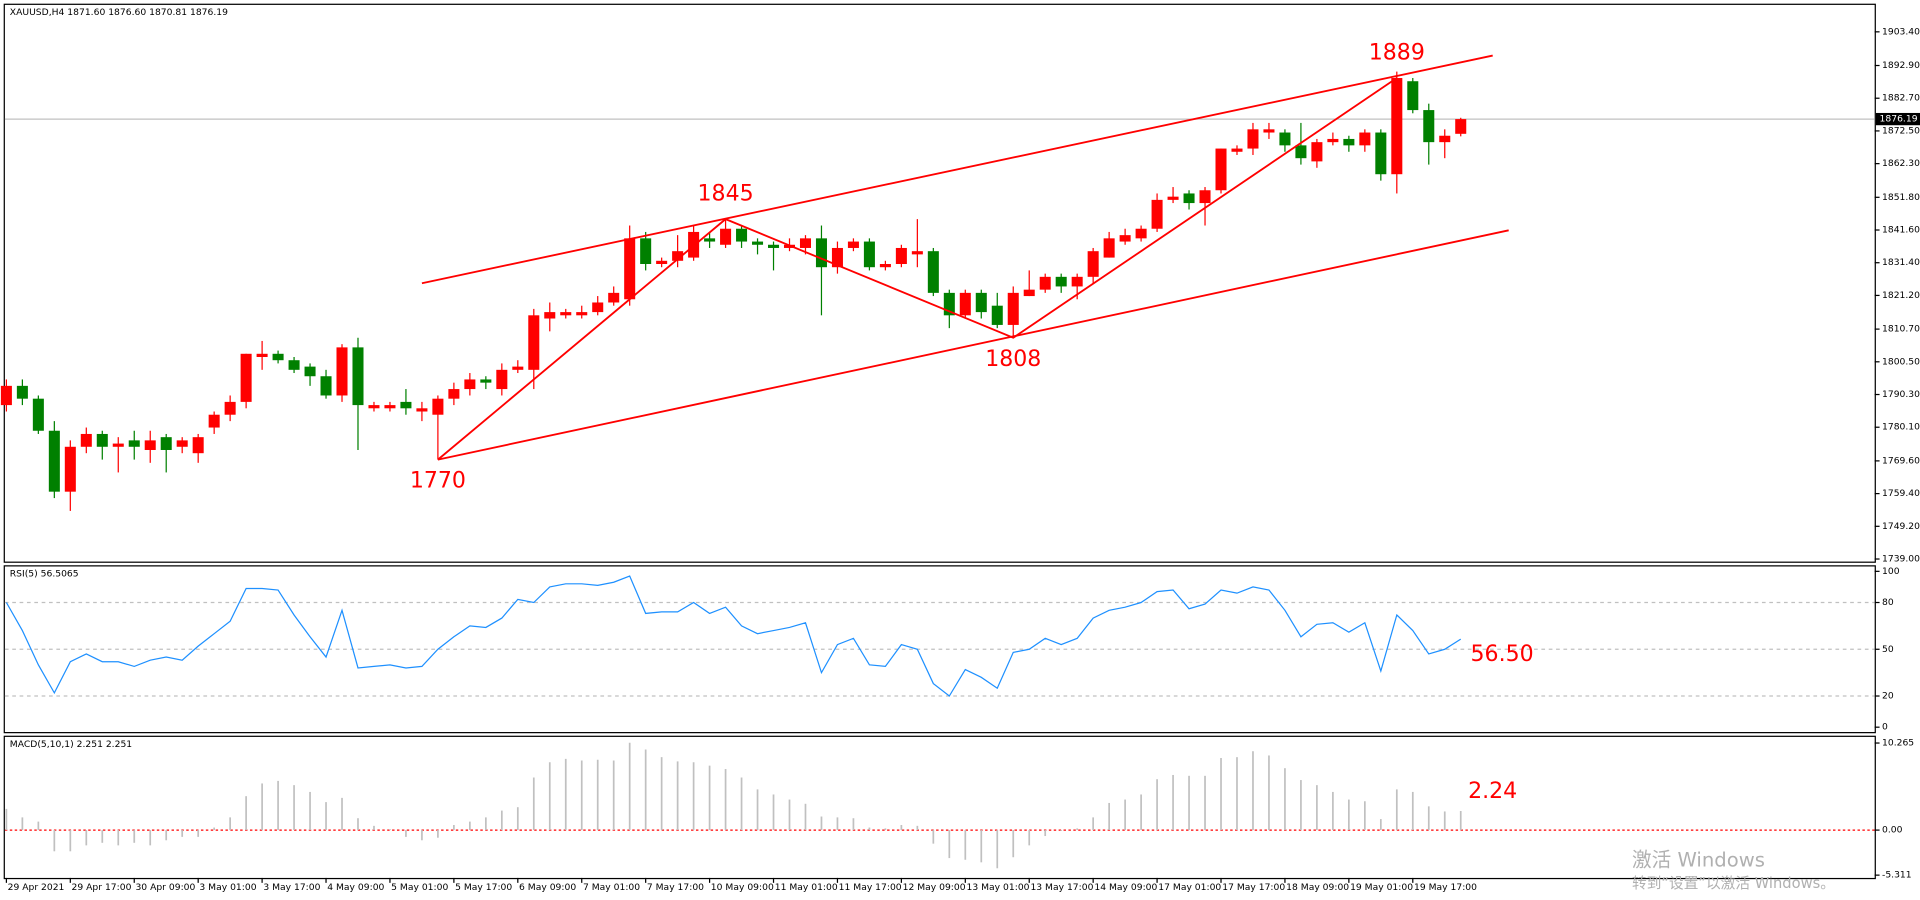 The width and height of the screenshot is (1920, 900). Describe the element at coordinates (1189, 887) in the screenshot. I see `x-tick-label: 17 May 01:00` at that location.